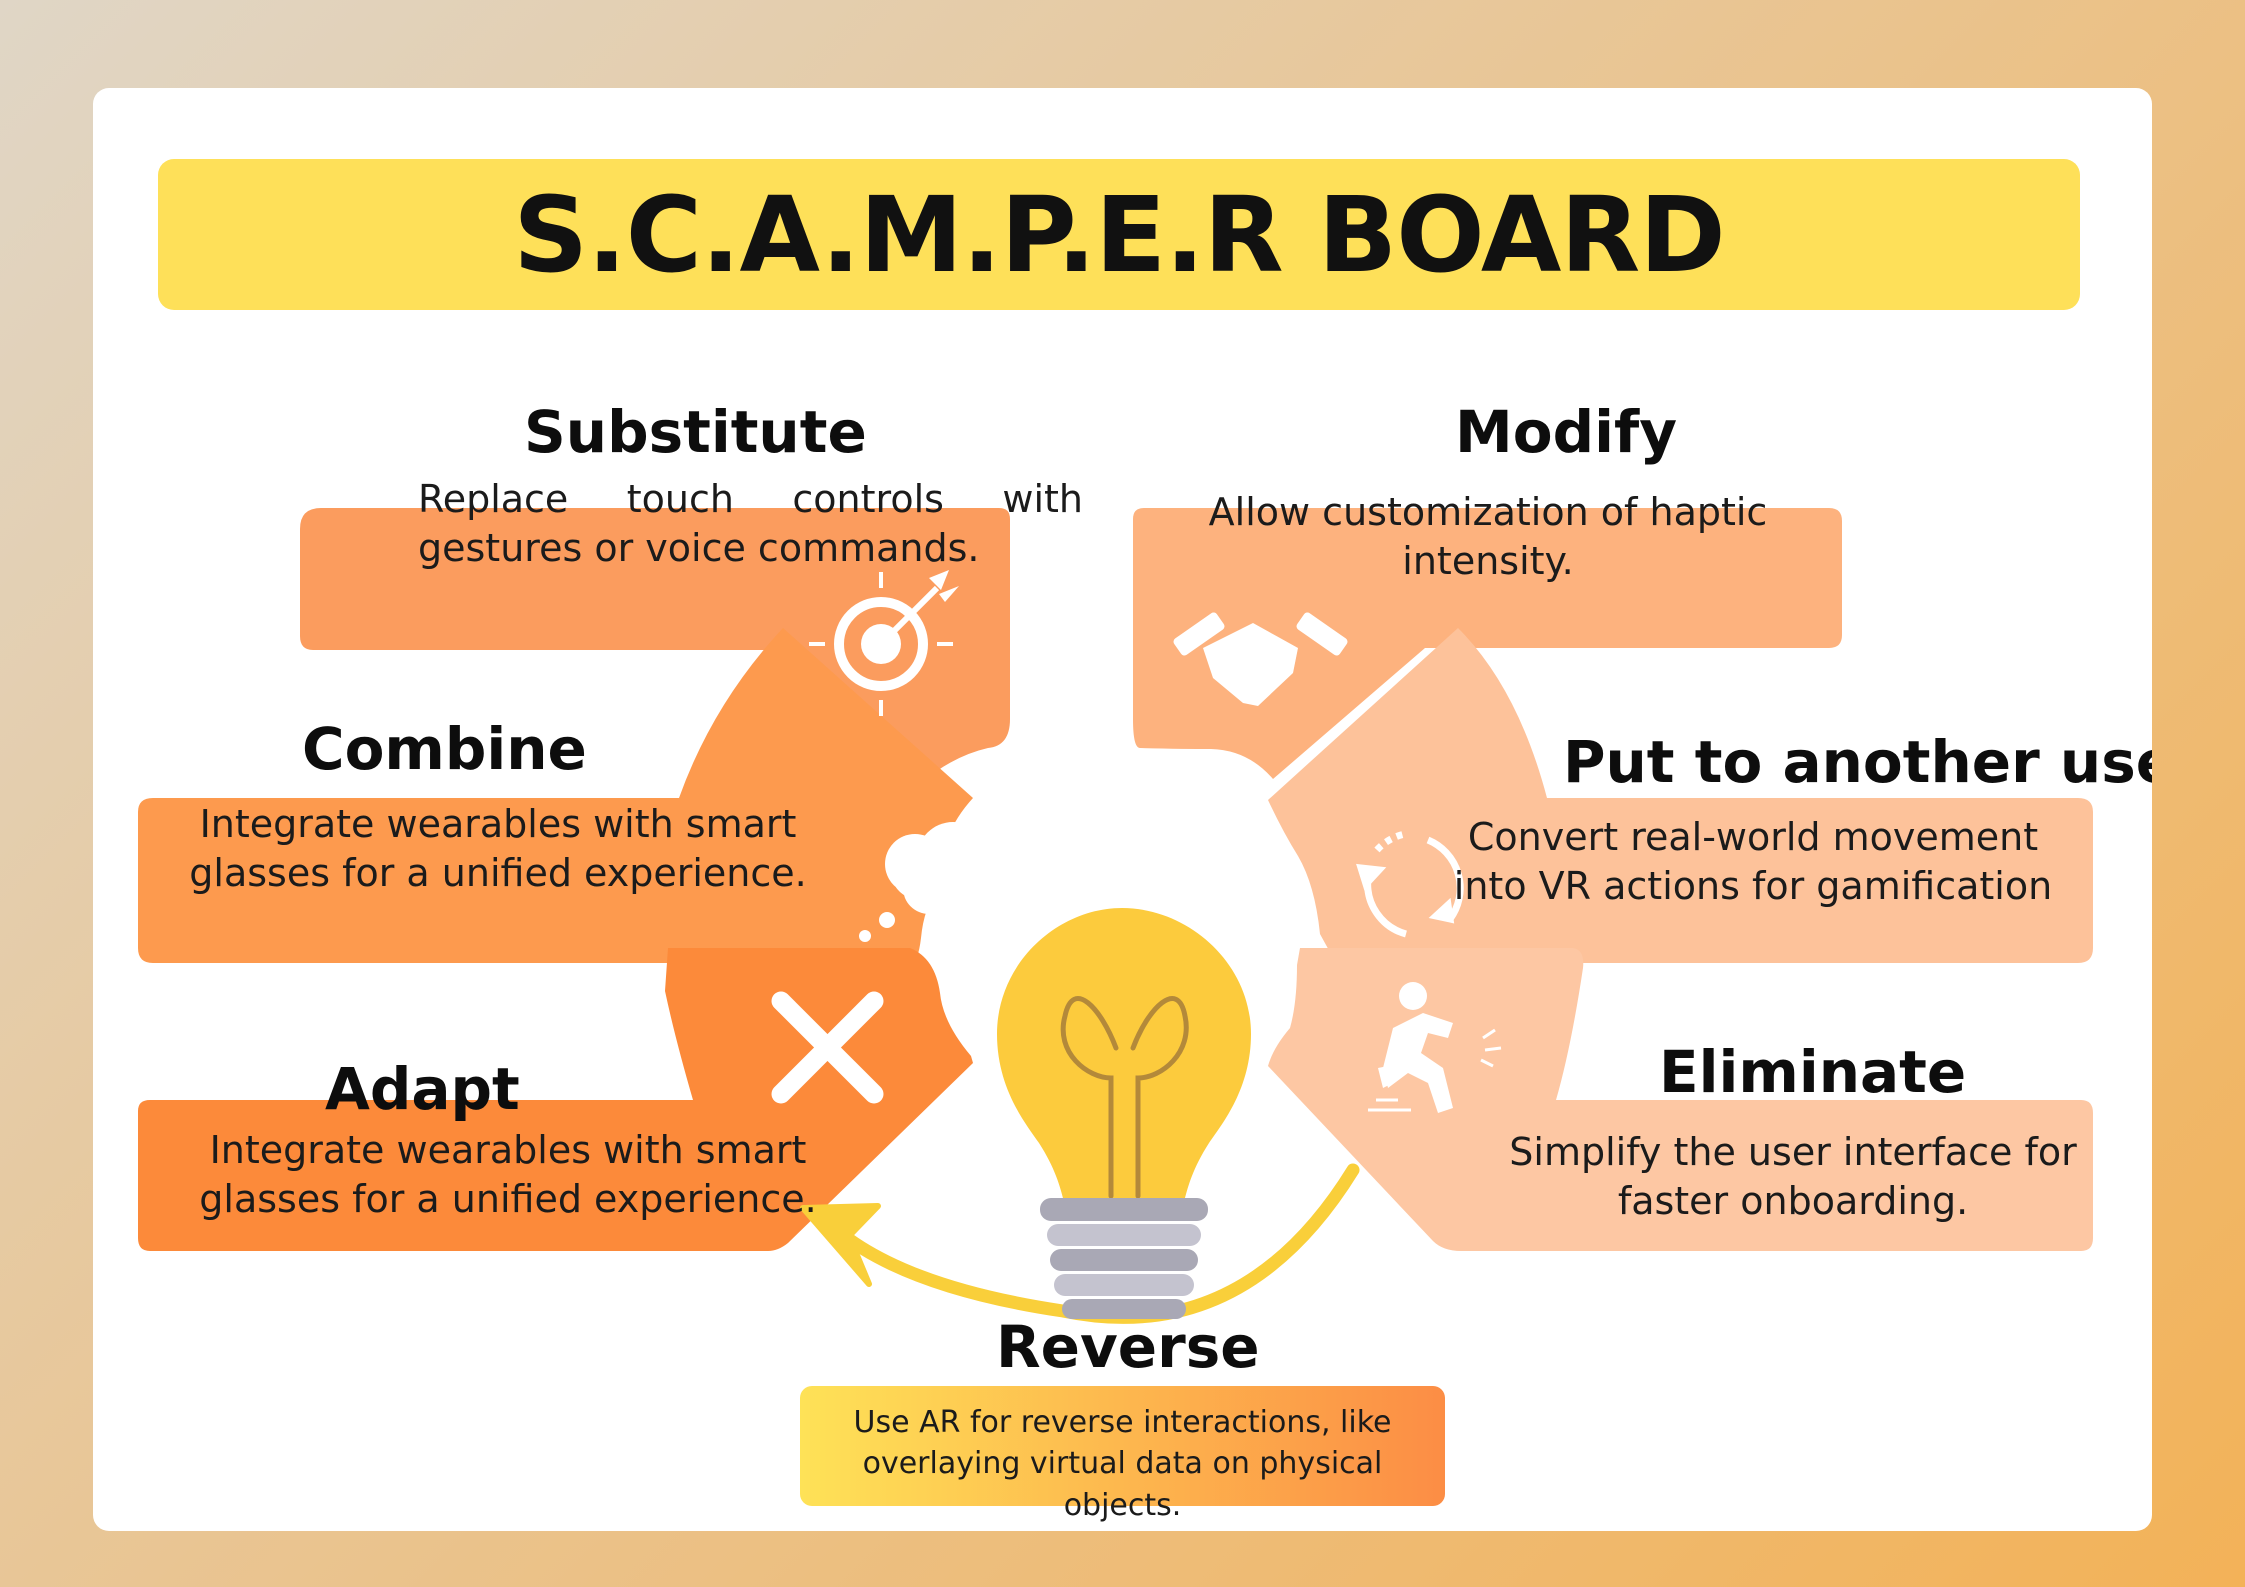 Image resolution: width=2245 pixels, height=1587 pixels. I want to click on combine-heading: Combine, so click(444, 749).